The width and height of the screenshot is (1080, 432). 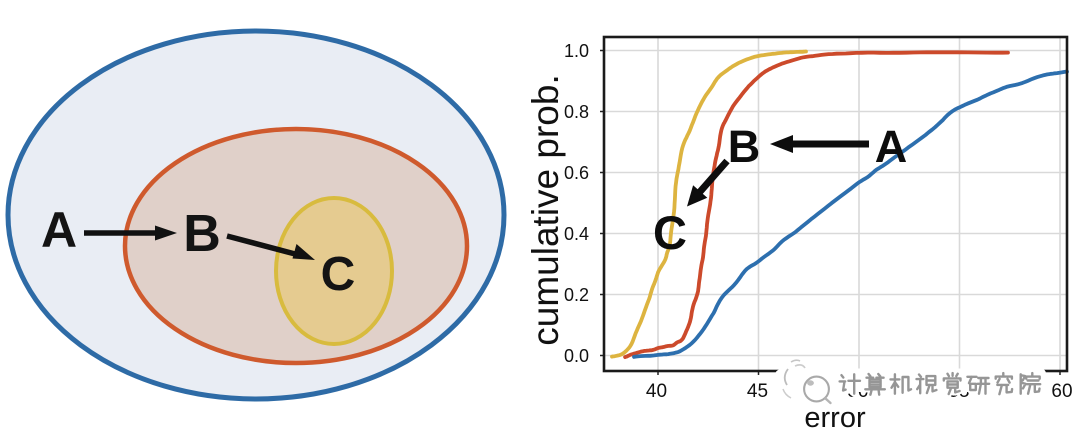 I want to click on svg-text: 45, so click(x=757, y=391).